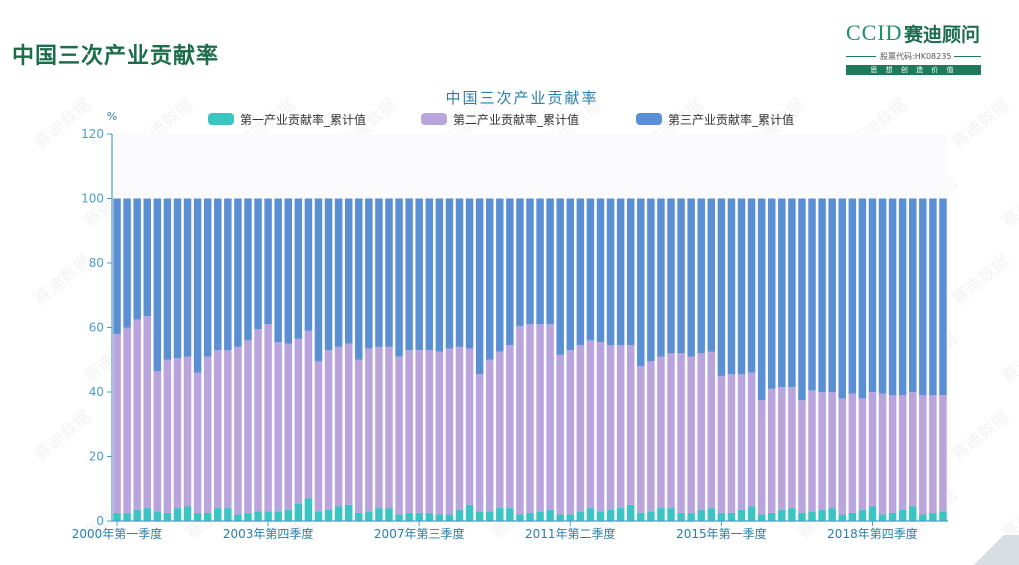 This screenshot has height=565, width=1019. Describe the element at coordinates (989, 550) in the screenshot. I see `corner-decoration` at that location.